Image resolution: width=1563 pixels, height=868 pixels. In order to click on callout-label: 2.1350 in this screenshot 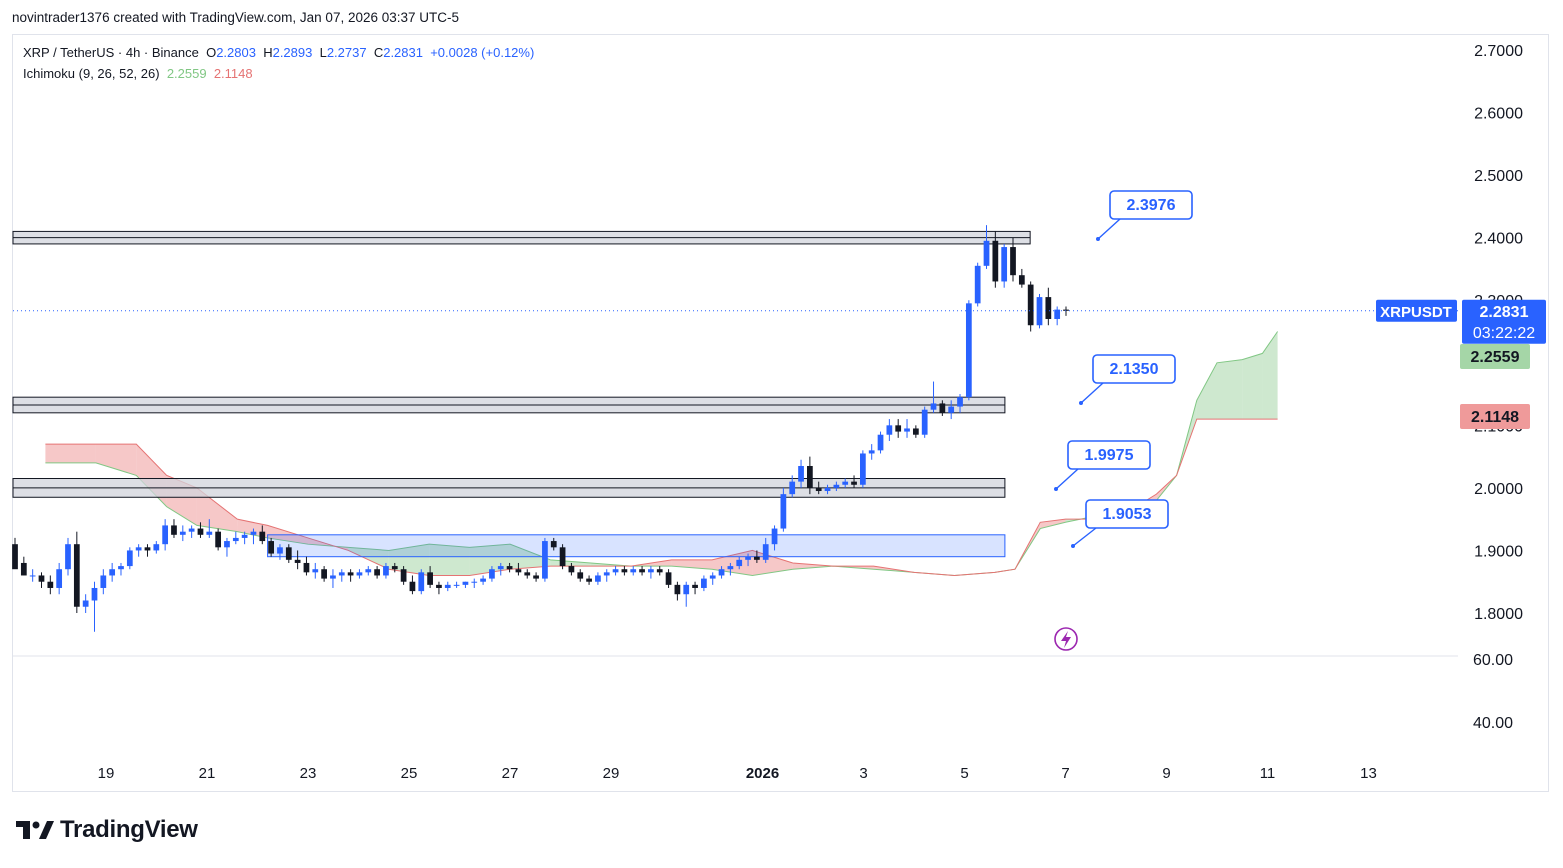, I will do `click(1134, 369)`.